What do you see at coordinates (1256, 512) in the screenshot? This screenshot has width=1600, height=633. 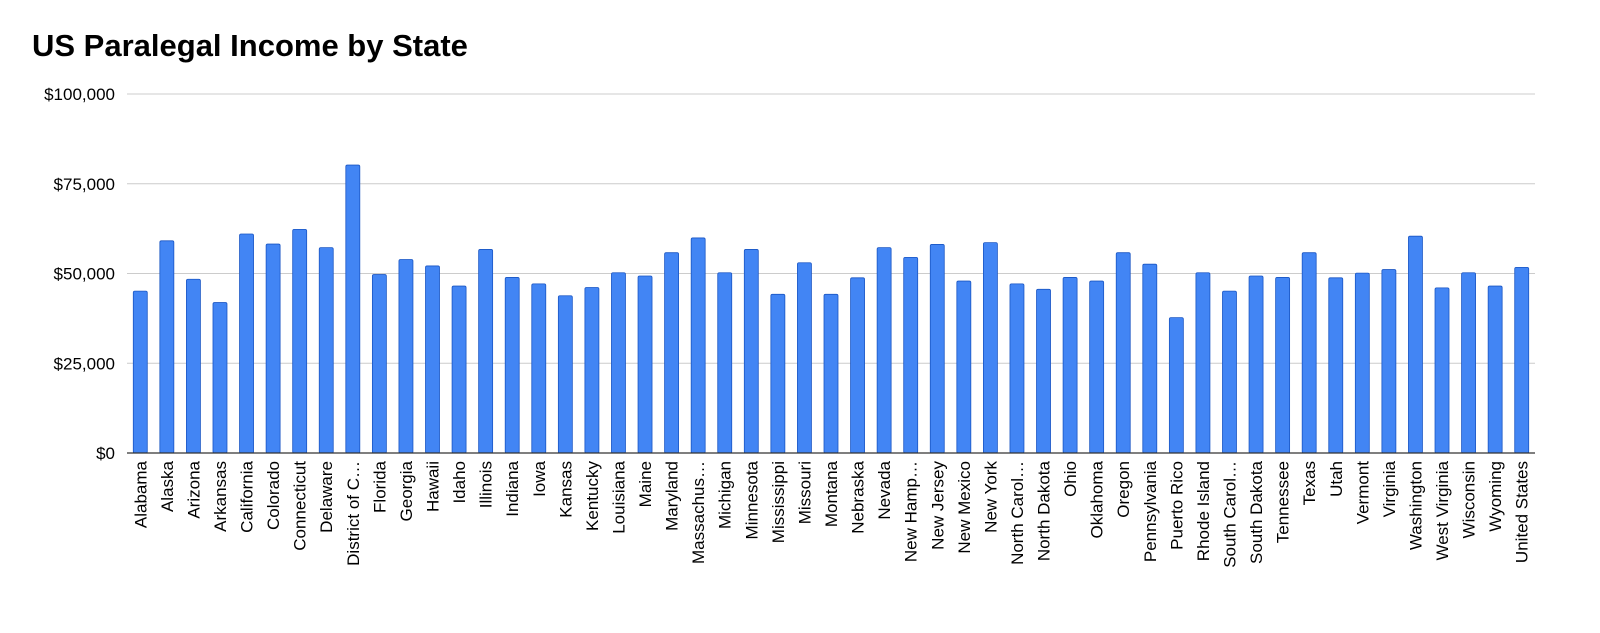 I see `x-tick-label: South Dakota` at bounding box center [1256, 512].